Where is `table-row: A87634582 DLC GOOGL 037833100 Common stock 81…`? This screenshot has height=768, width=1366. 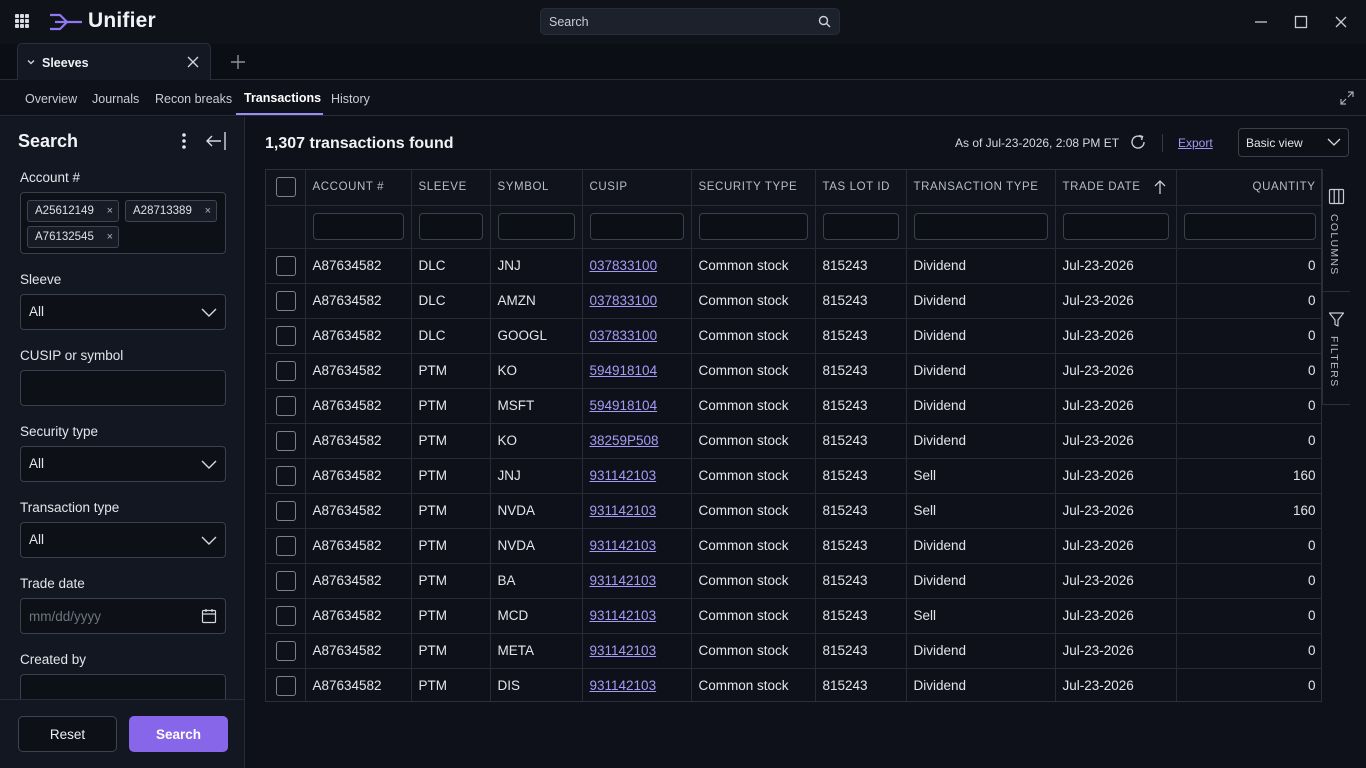 table-row: A87634582 DLC GOOGL 037833100 Common stock 81… is located at coordinates (793, 336).